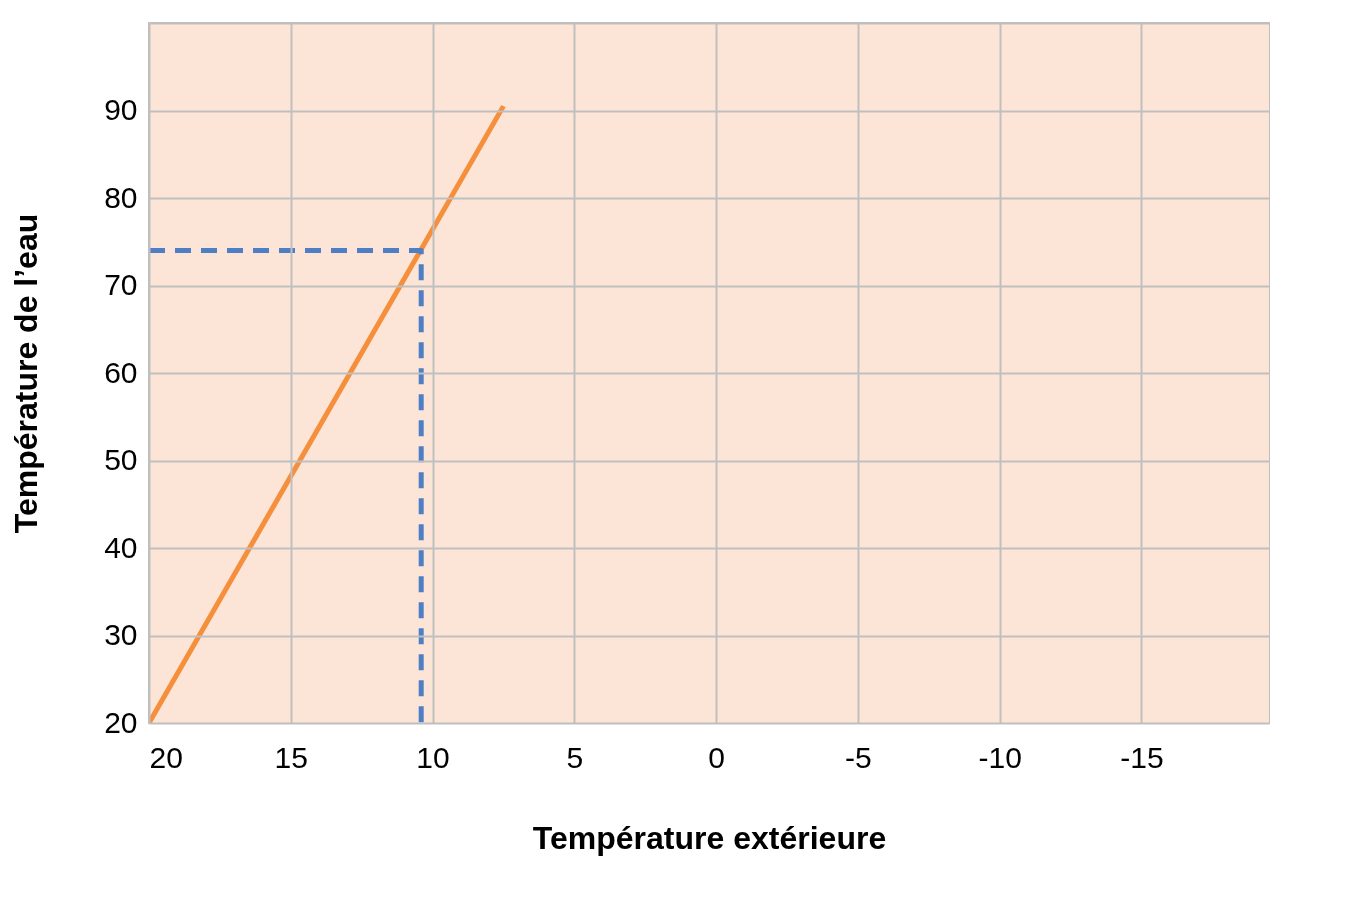 Image resolution: width=1351 pixels, height=913 pixels. What do you see at coordinates (121, 459) in the screenshot?
I see `y-tick-label: 50` at bounding box center [121, 459].